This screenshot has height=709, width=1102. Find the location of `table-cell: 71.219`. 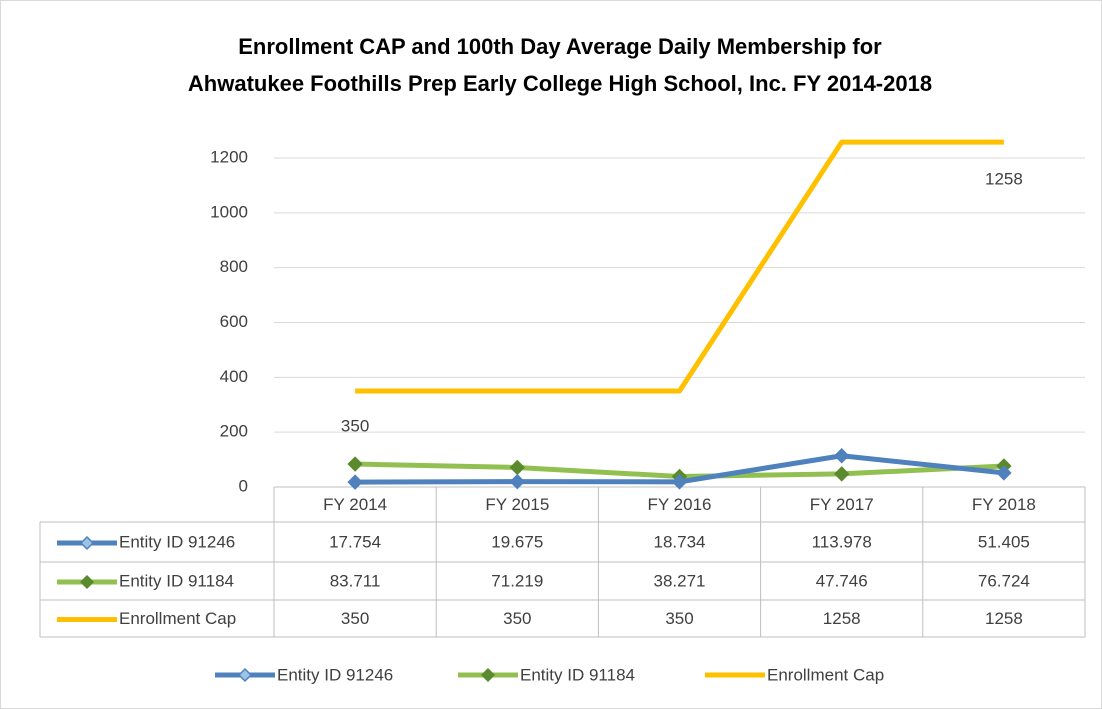

table-cell: 71.219 is located at coordinates (517, 580).